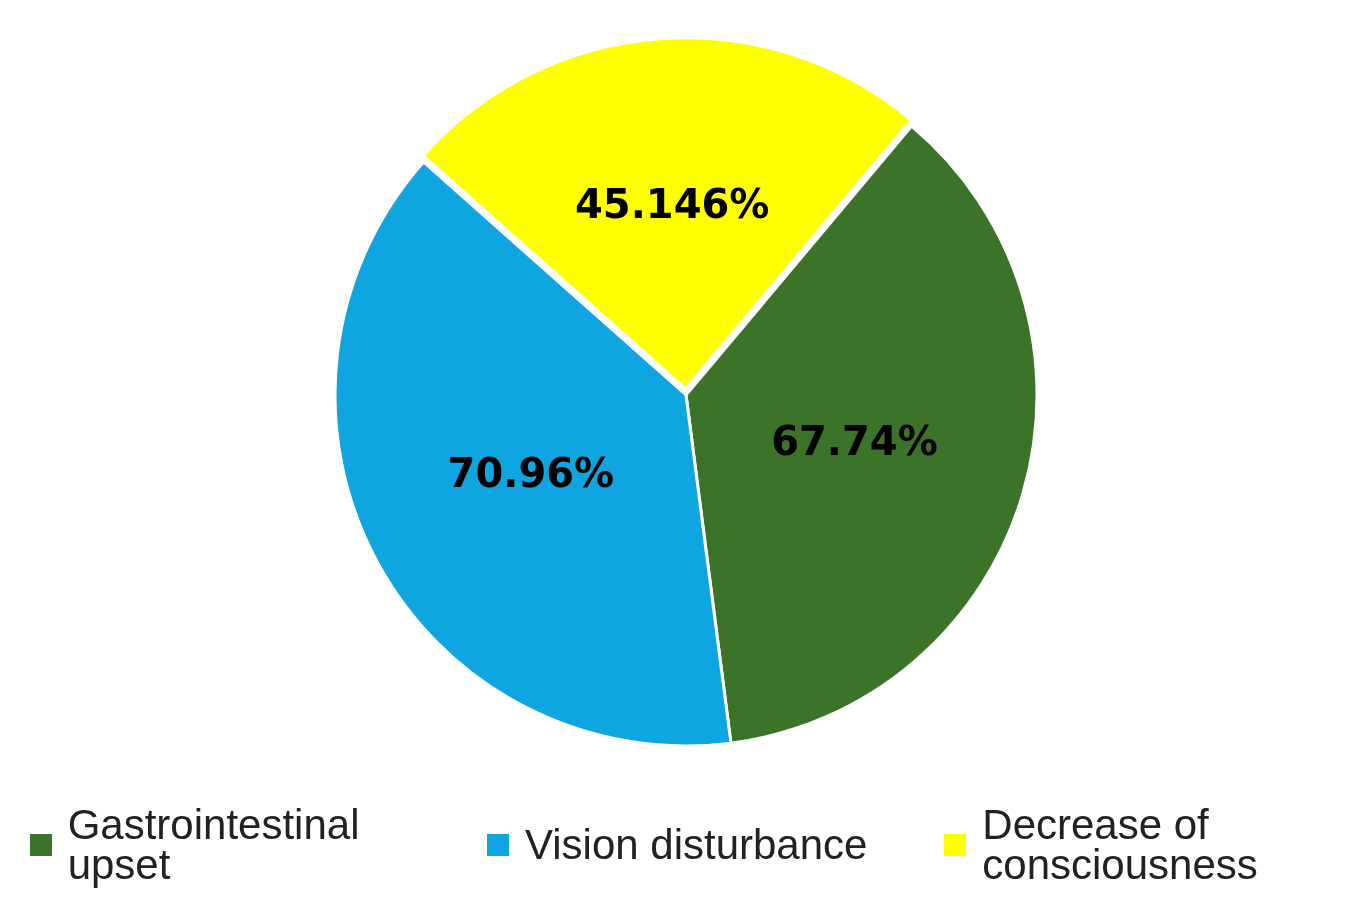  Describe the element at coordinates (214, 844) in the screenshot. I see `legend-label: Gastrointestinal upset` at that location.